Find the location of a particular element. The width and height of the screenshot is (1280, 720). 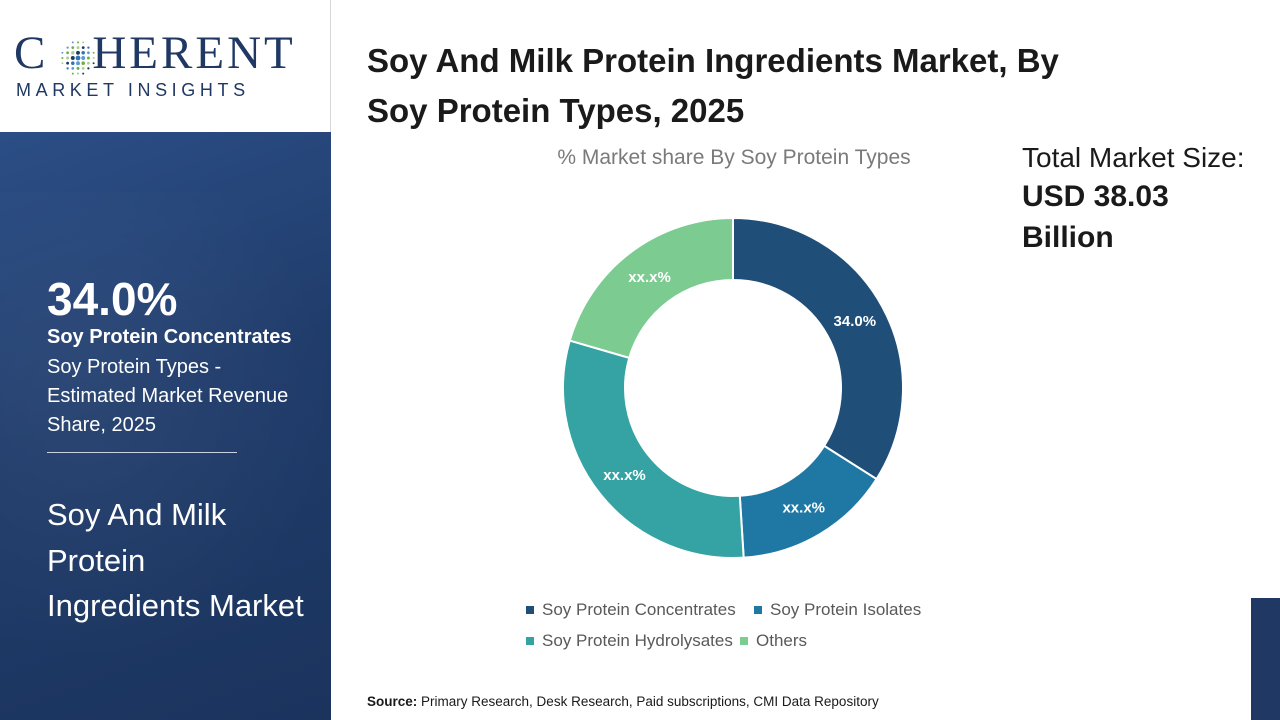

logo-globe-icon is located at coordinates (78, 58).